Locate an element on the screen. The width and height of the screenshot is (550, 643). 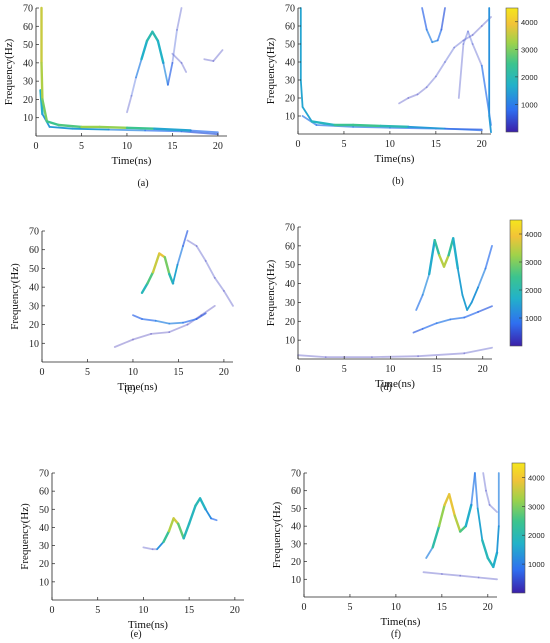
panel-caption: (a) is located at coordinates (142, 183).